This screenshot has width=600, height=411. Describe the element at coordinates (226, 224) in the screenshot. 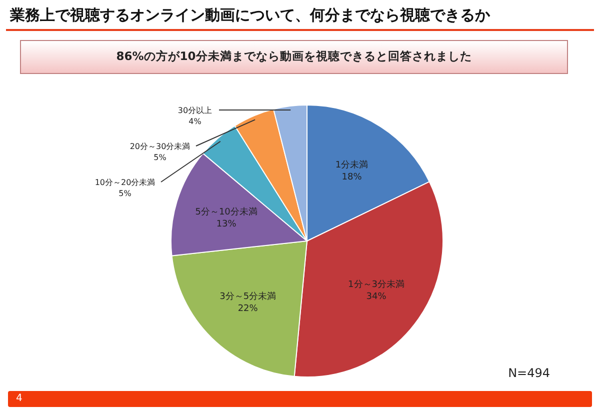

I see `data-label: 13%` at that location.